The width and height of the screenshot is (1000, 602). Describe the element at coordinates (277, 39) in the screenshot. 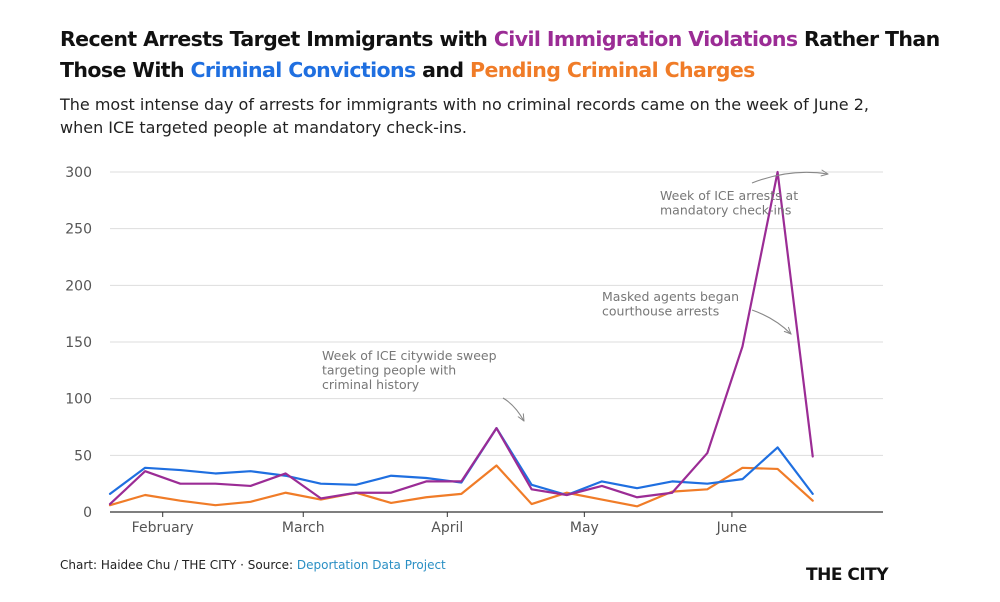

I see `title-part-1: Recent Arrests Target Immigrants with` at that location.